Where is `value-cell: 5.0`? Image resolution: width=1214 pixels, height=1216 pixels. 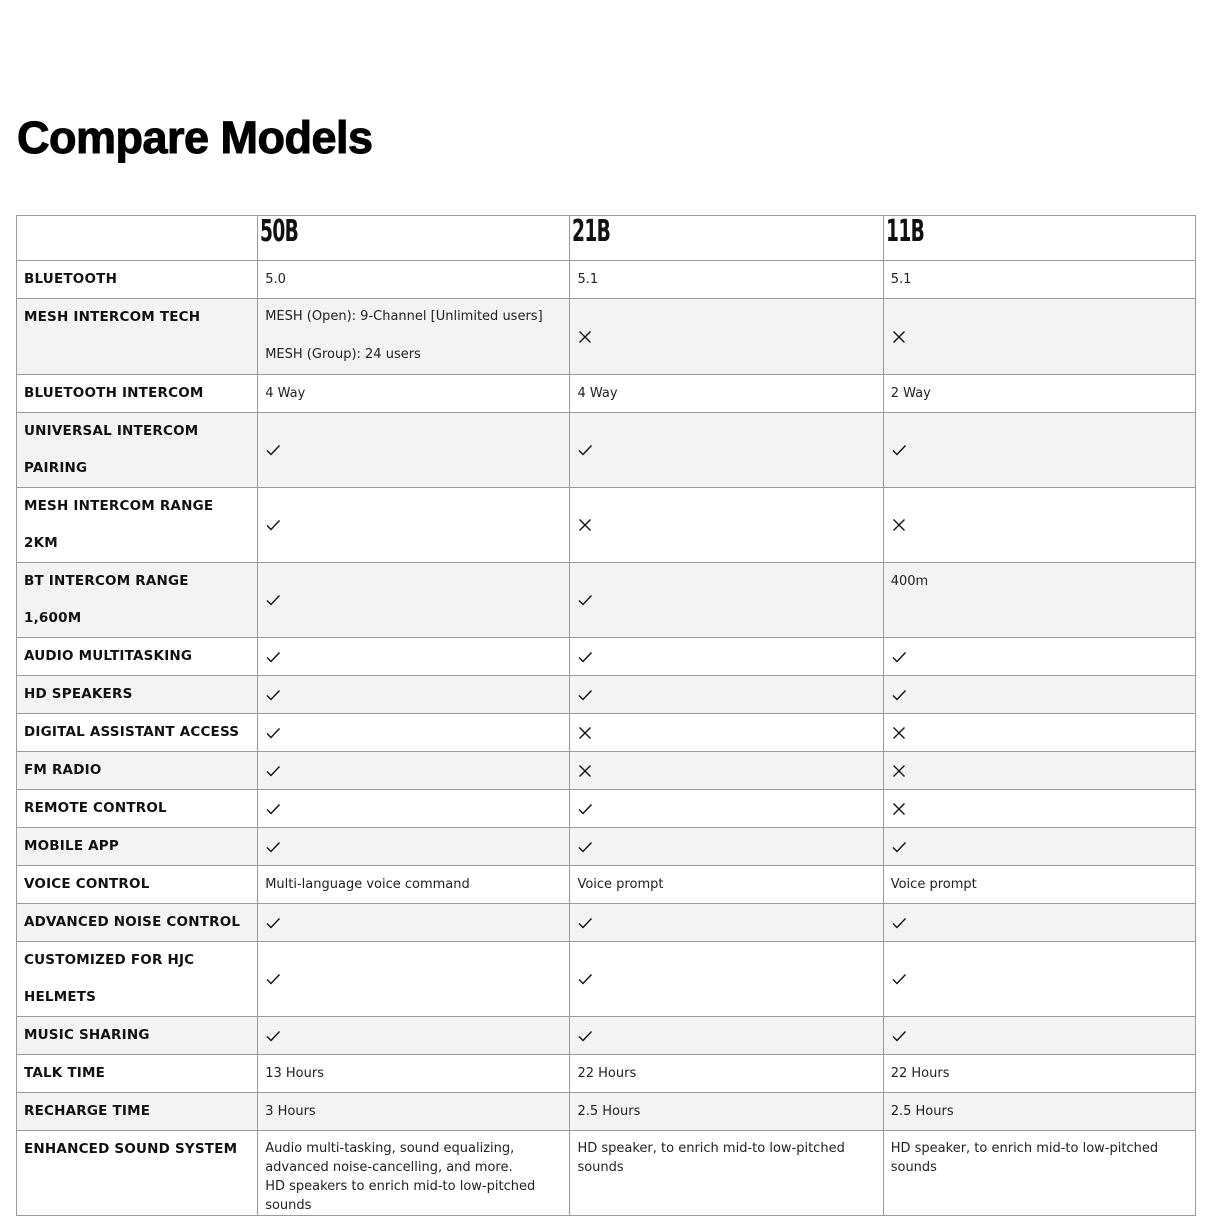 value-cell: 5.0 is located at coordinates (414, 279).